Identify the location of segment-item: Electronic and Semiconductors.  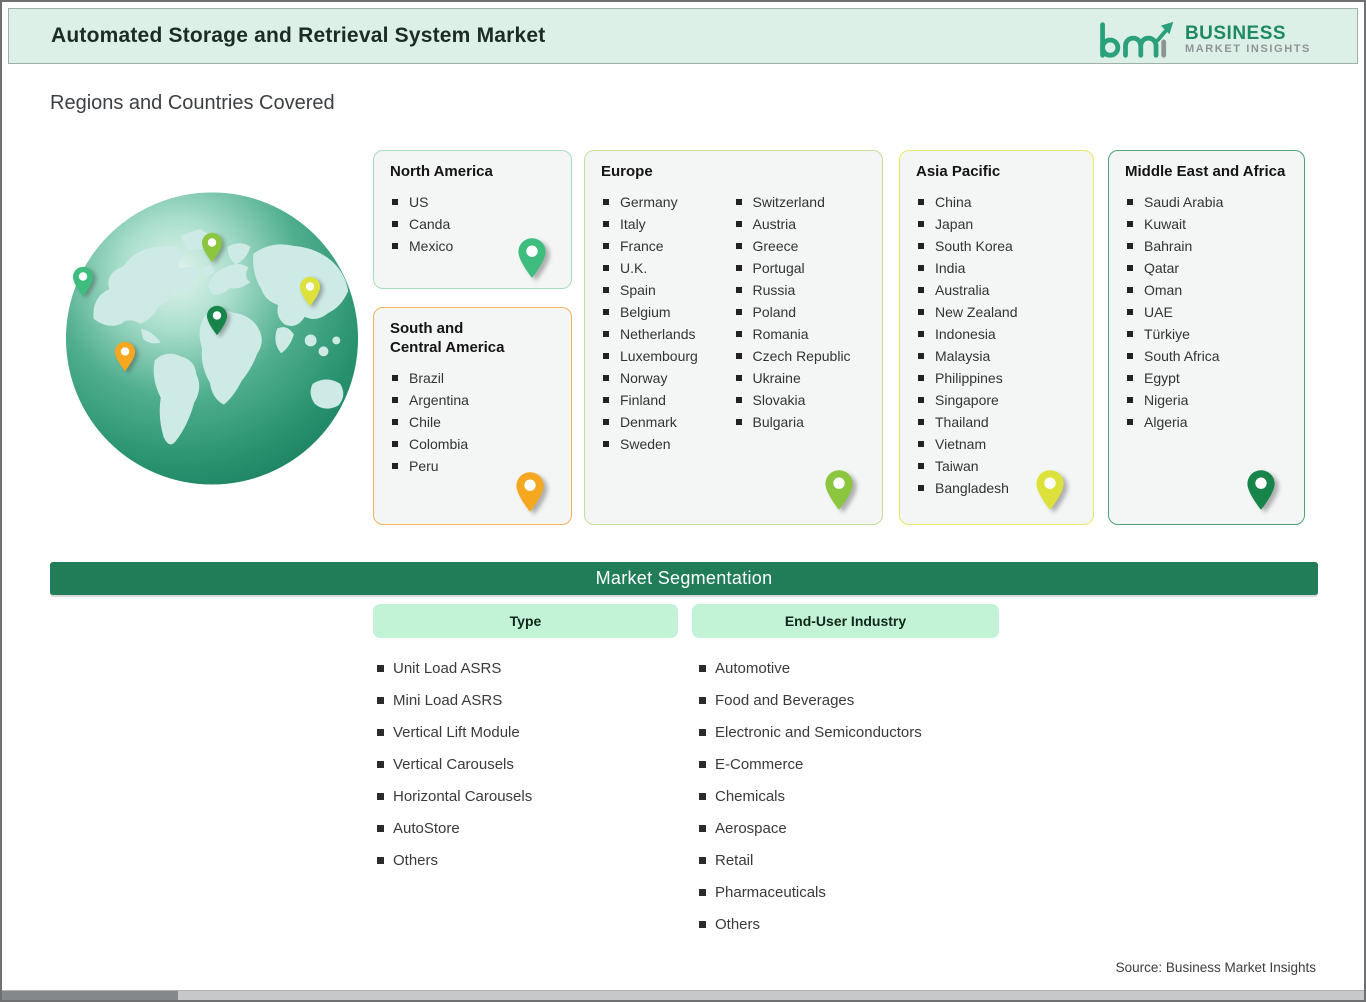
(810, 732).